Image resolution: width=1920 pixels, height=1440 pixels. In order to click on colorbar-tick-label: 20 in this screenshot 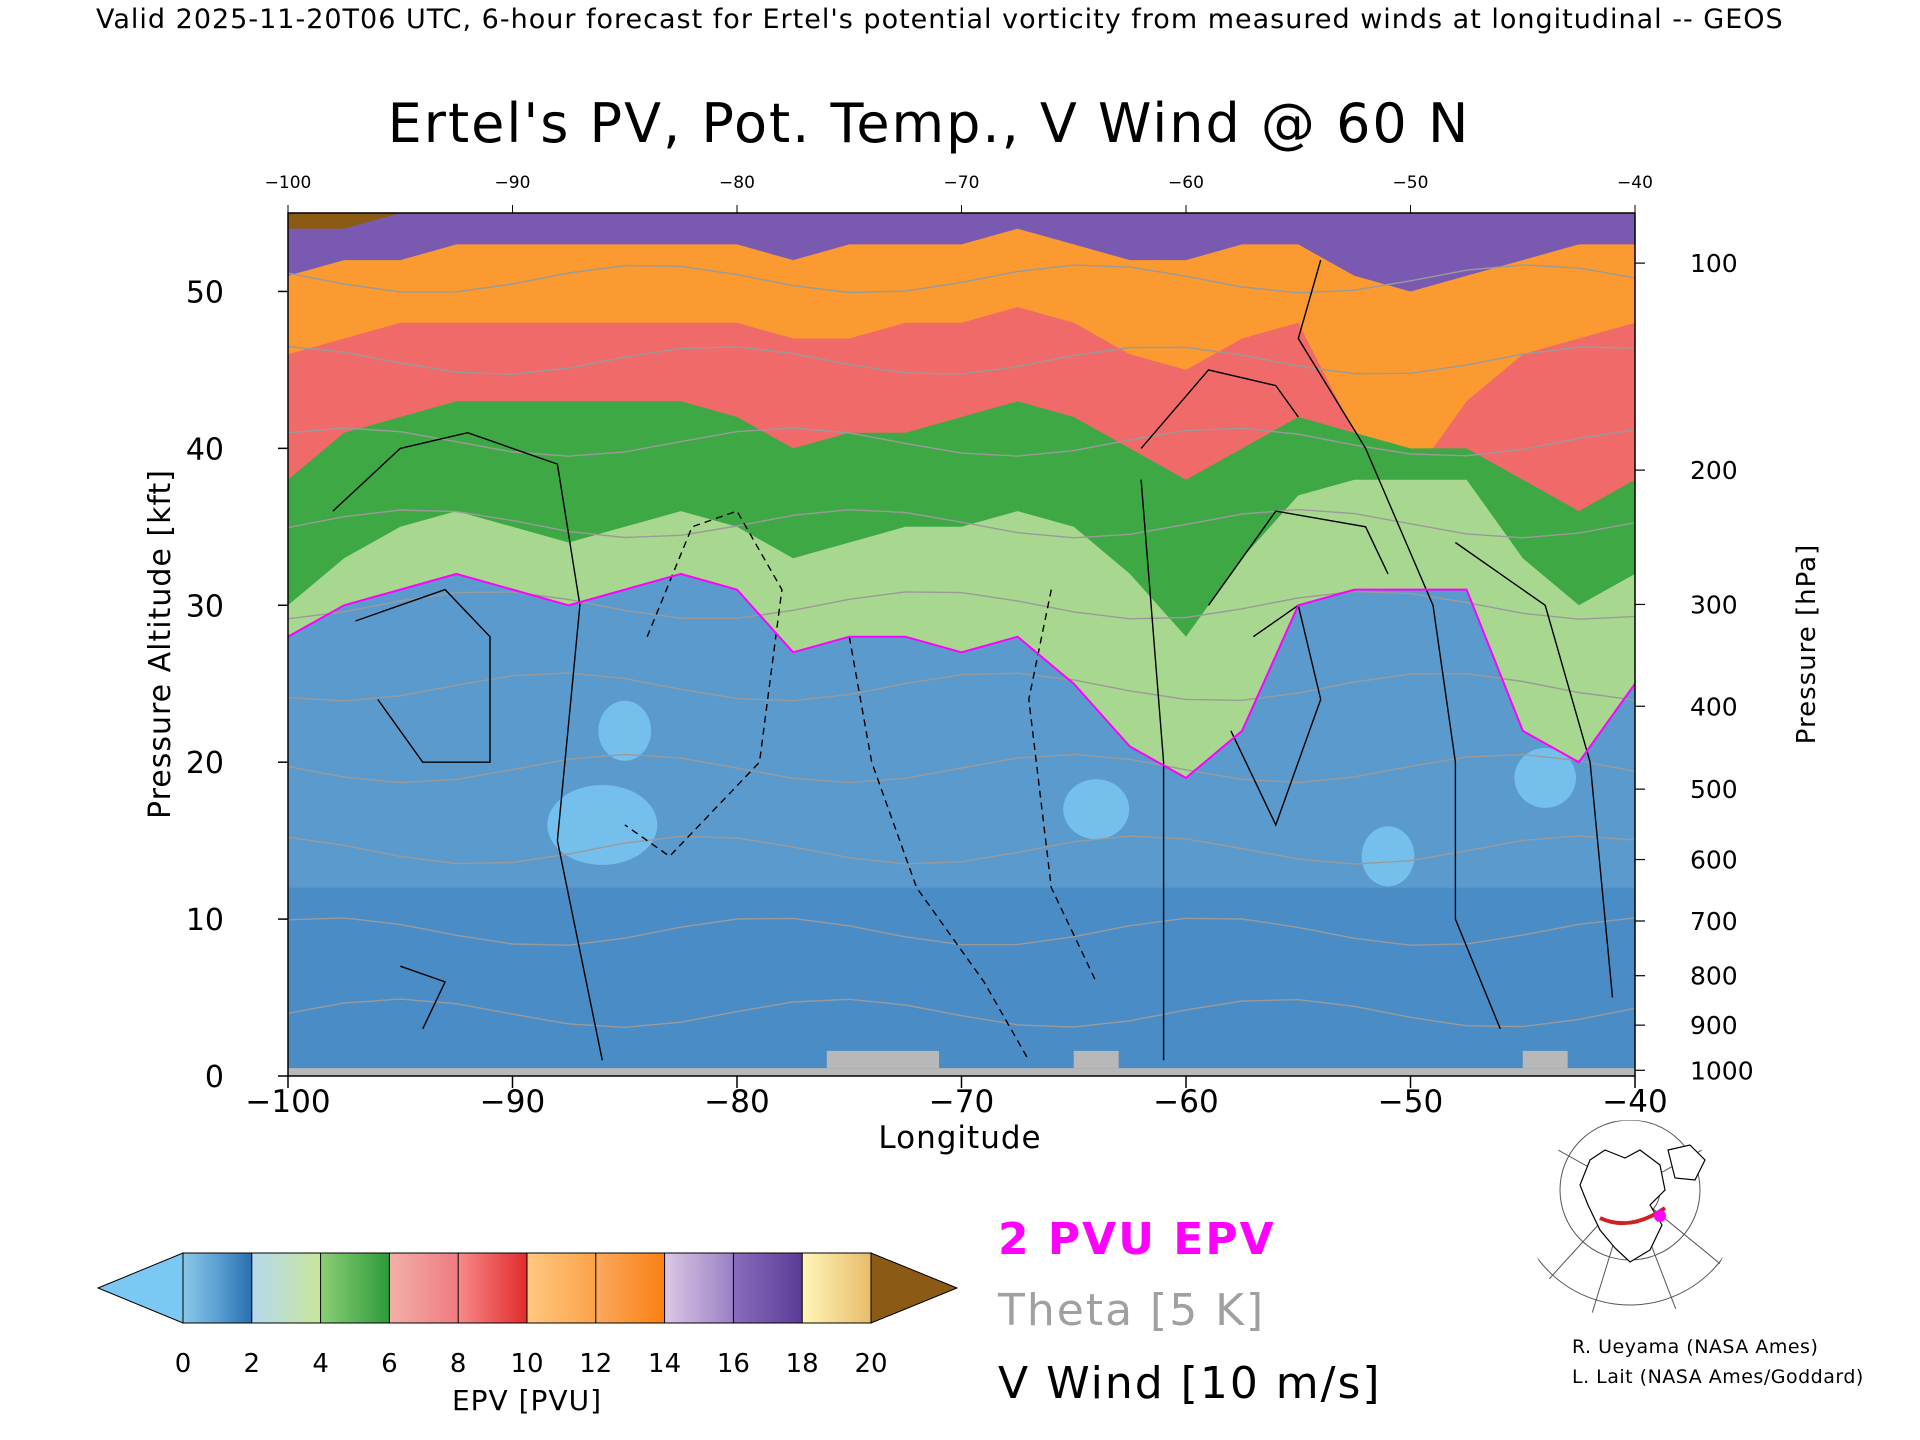, I will do `click(870, 1364)`.